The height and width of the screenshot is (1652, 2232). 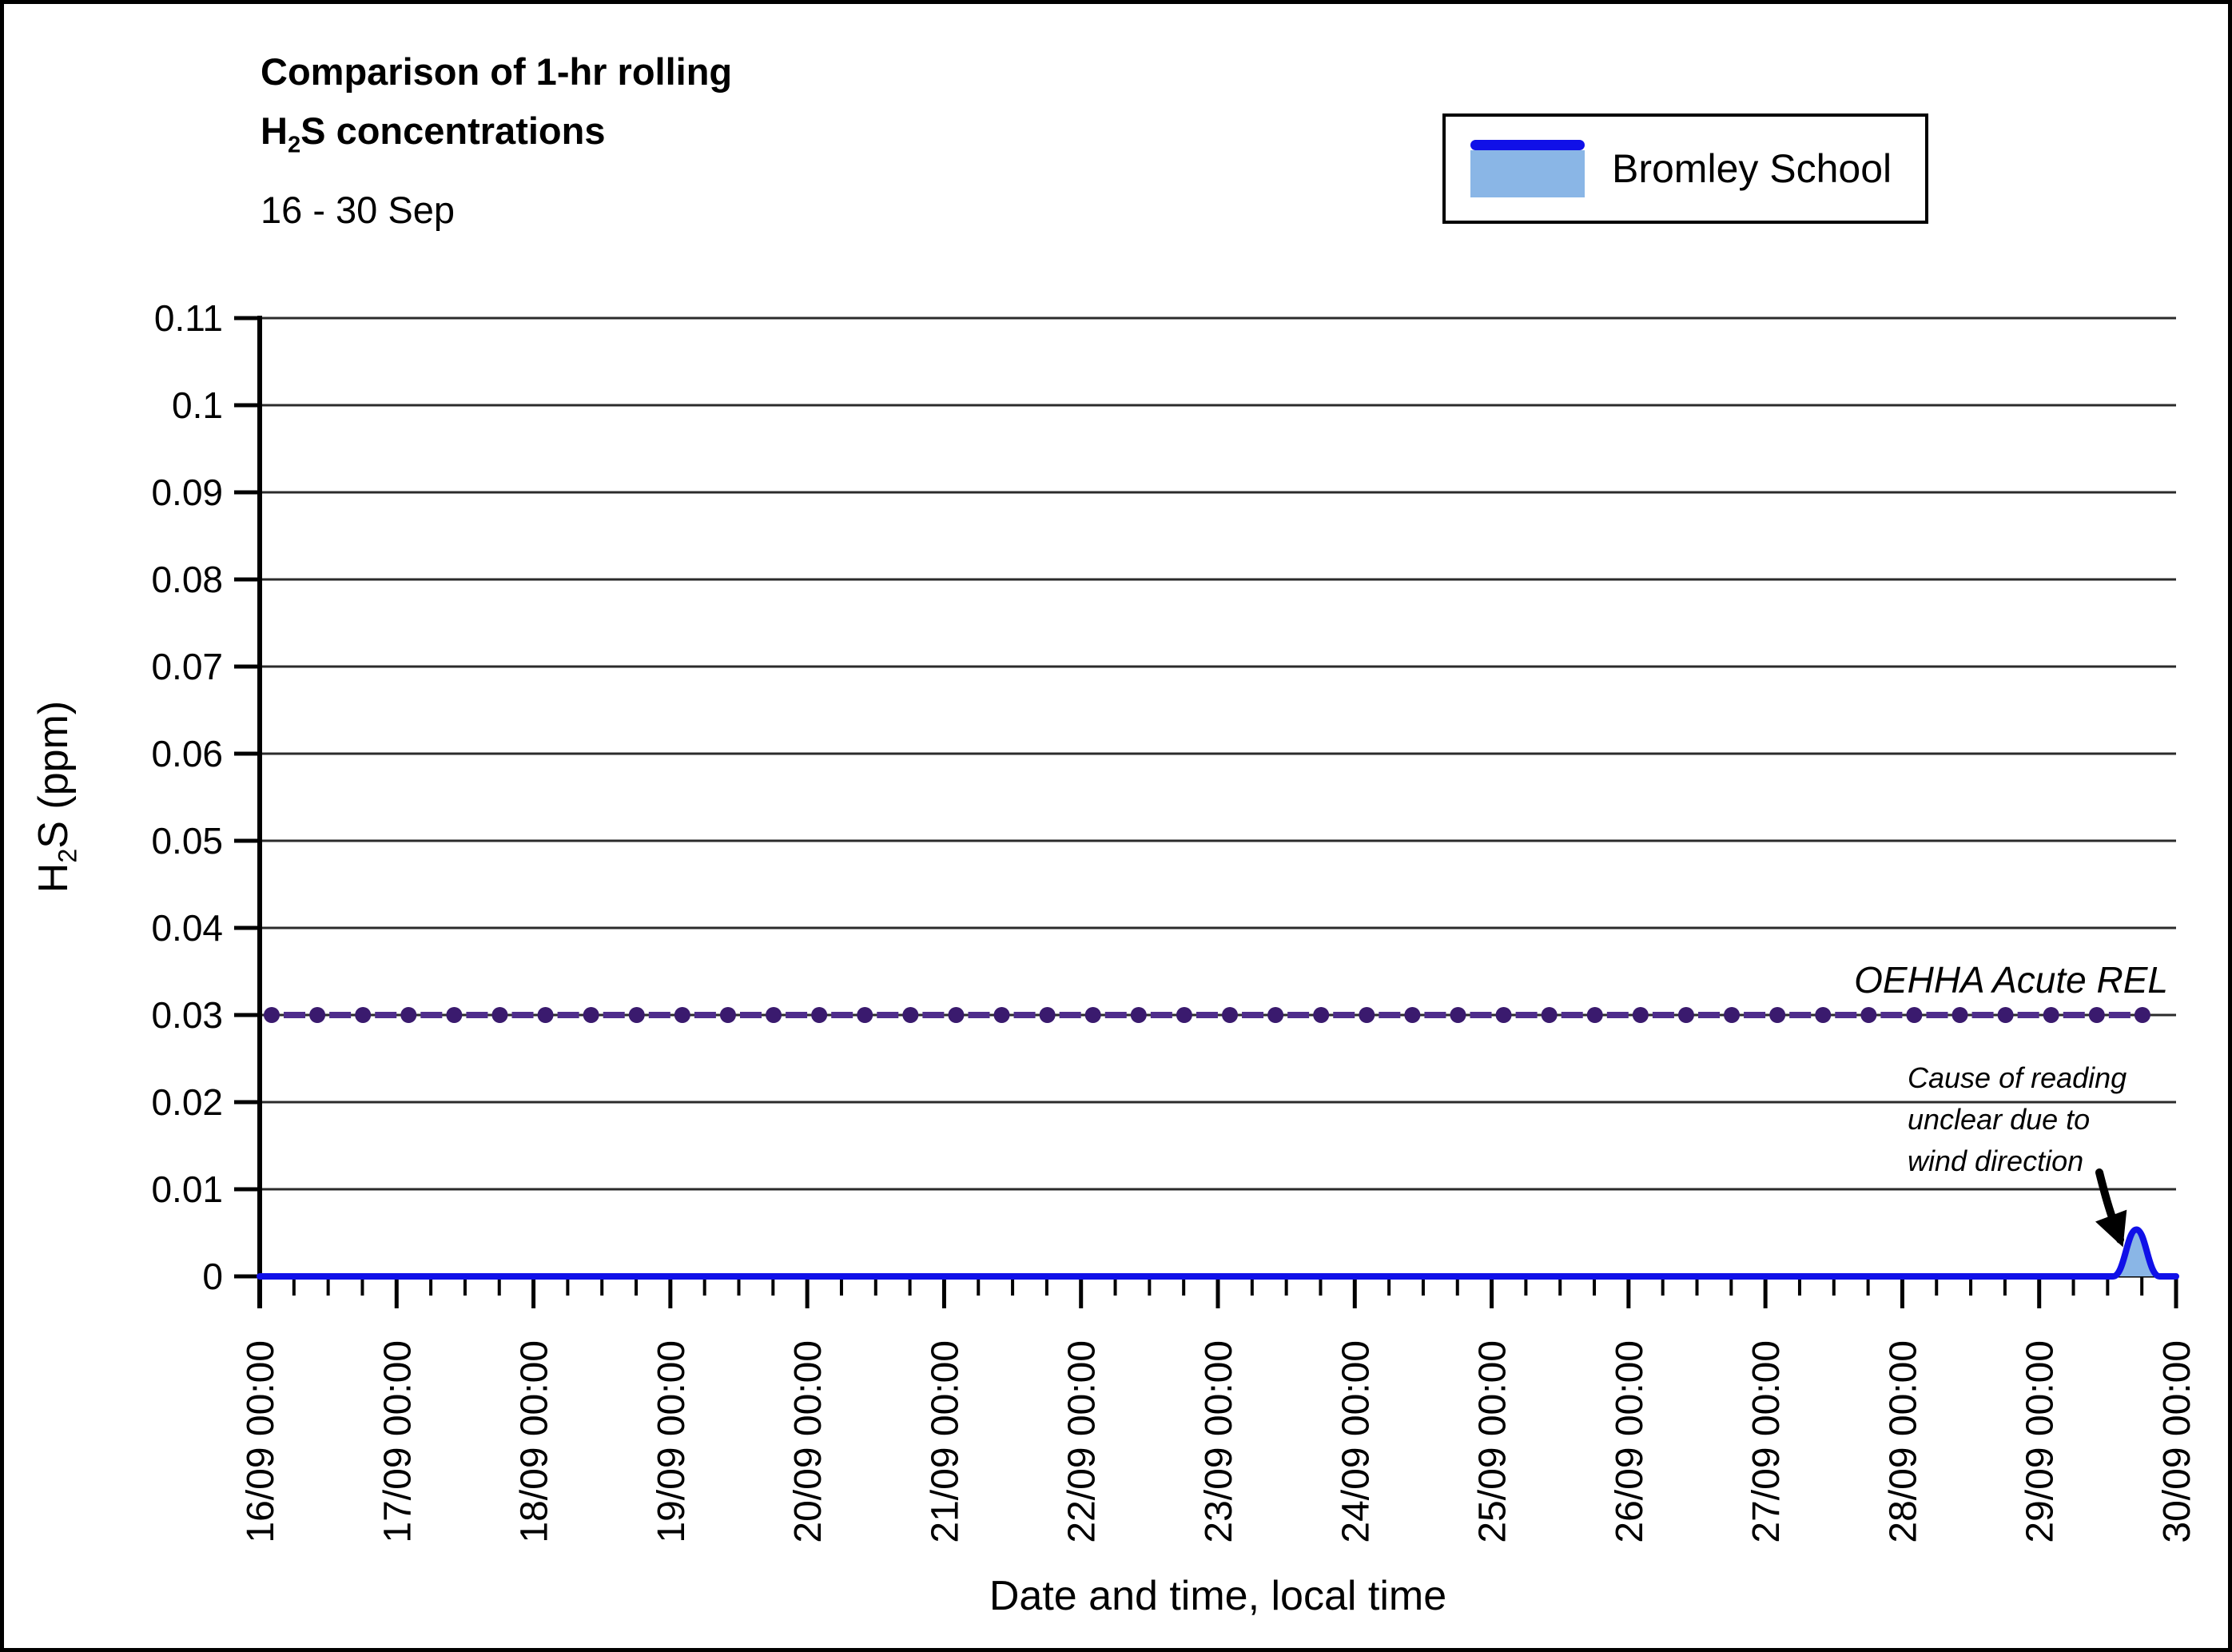 I want to click on y-tick-label: 0.11, so click(x=189, y=318).